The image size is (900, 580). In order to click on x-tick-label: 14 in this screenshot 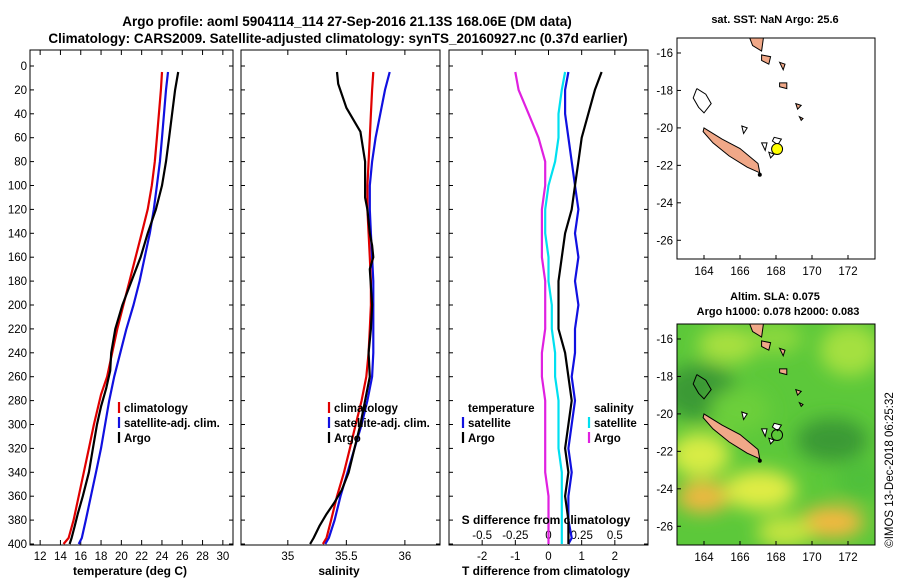, I will do `click(60, 557)`.